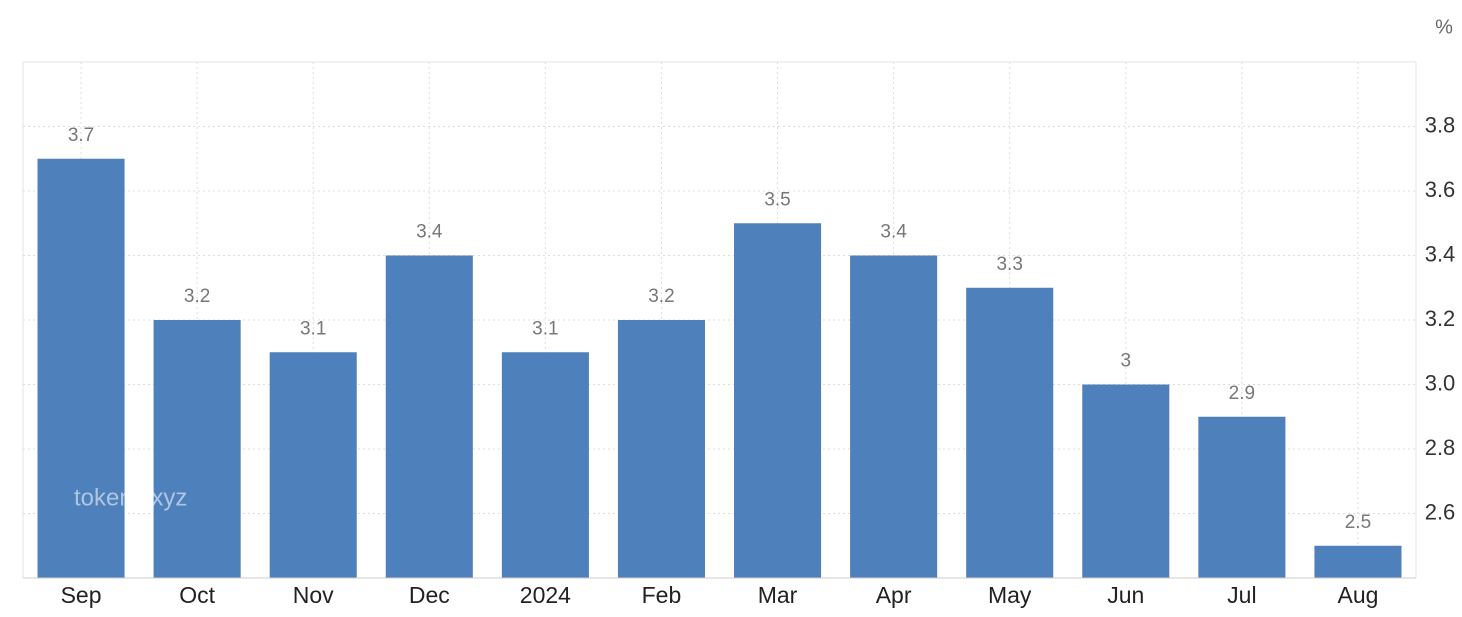 This screenshot has width=1462, height=617. What do you see at coordinates (81, 595) in the screenshot?
I see `x-tick-label: Sep` at bounding box center [81, 595].